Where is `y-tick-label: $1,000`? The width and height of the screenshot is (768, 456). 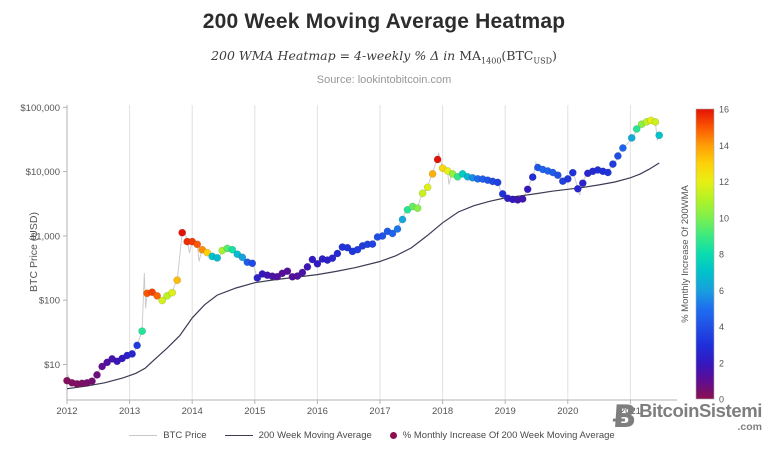
y-tick-label: $1,000 is located at coordinates (45, 236).